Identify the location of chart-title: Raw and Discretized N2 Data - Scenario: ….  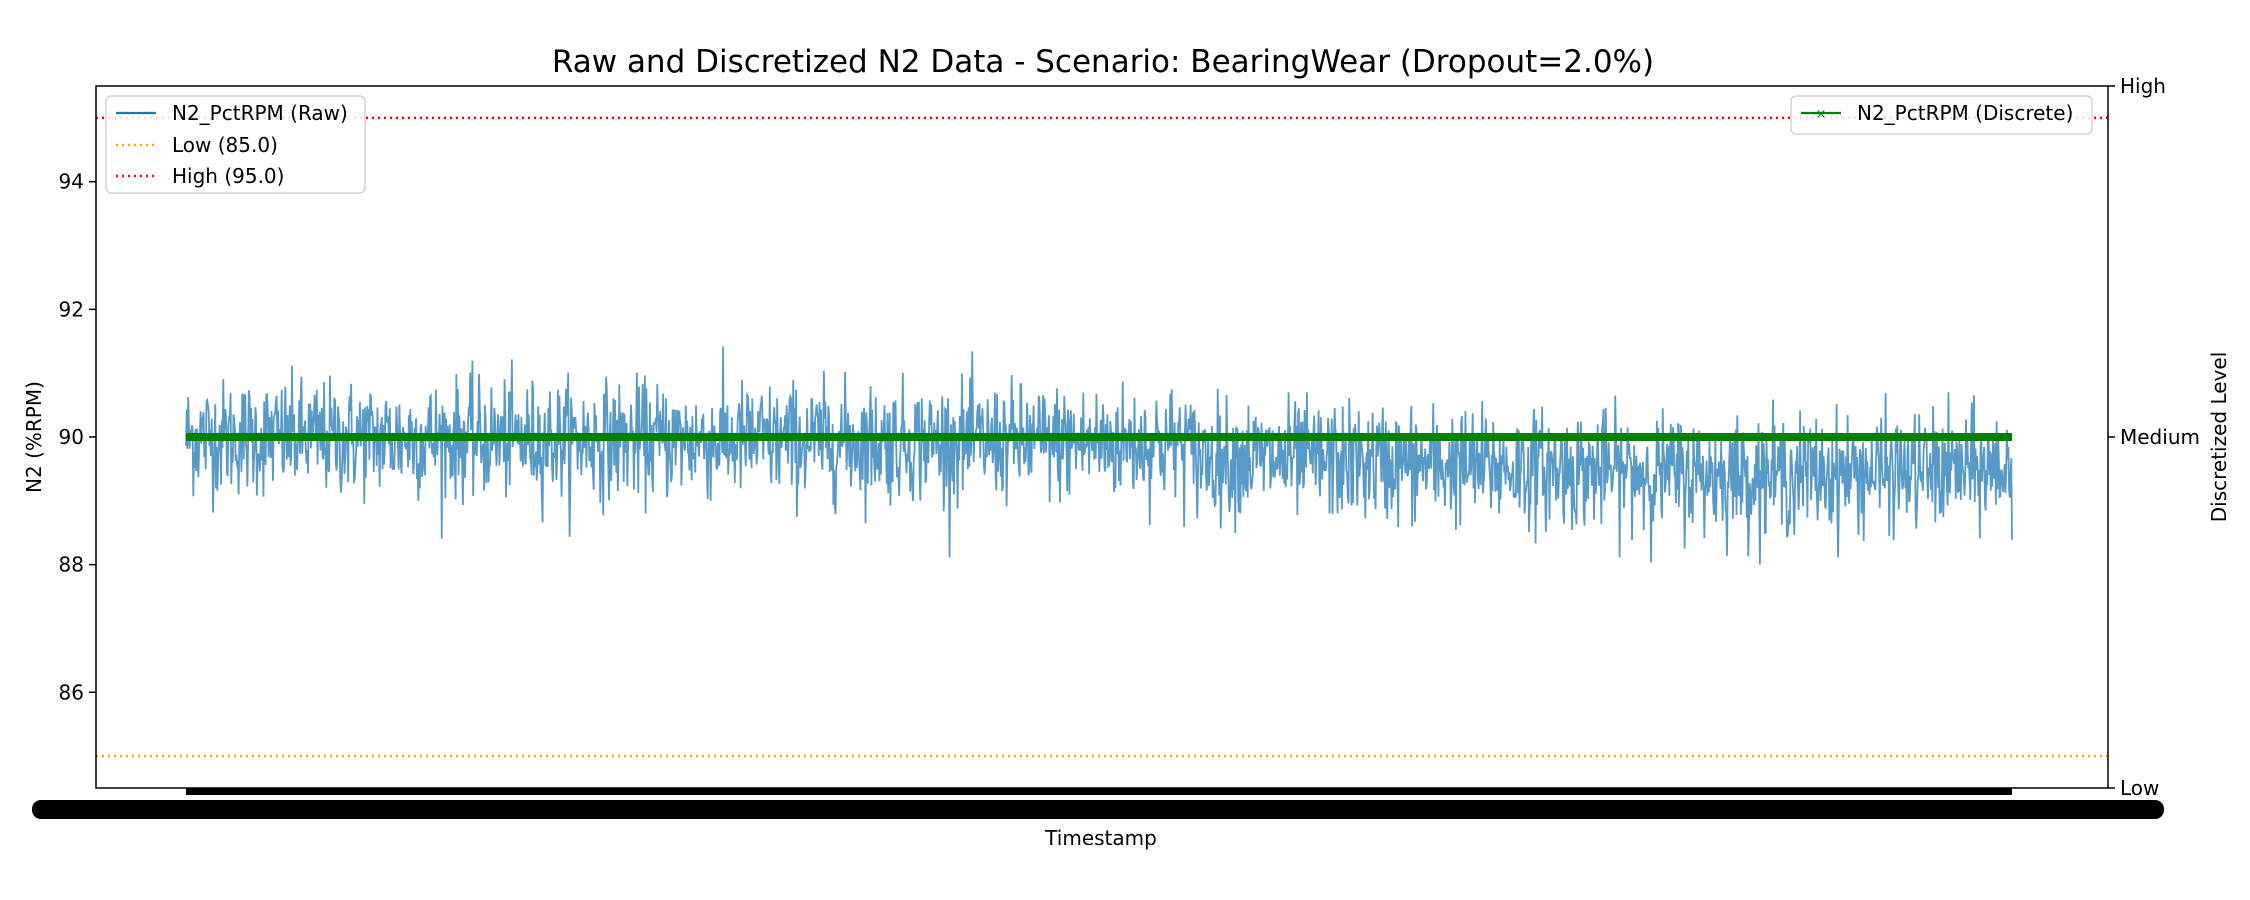
(1103, 62).